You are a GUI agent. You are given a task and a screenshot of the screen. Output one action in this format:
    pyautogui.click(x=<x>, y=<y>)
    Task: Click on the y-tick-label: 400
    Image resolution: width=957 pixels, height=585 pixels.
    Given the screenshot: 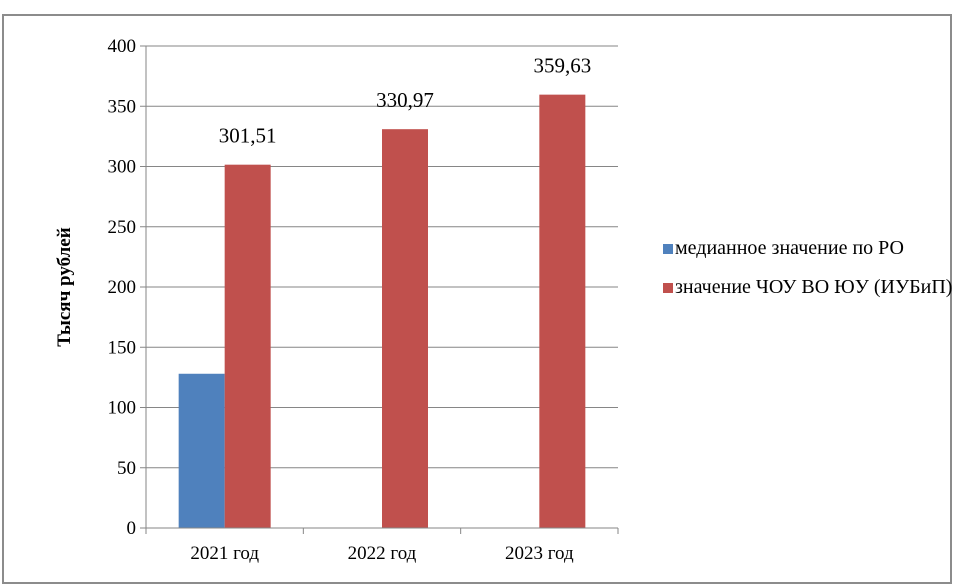 What is the action you would take?
    pyautogui.click(x=122, y=46)
    